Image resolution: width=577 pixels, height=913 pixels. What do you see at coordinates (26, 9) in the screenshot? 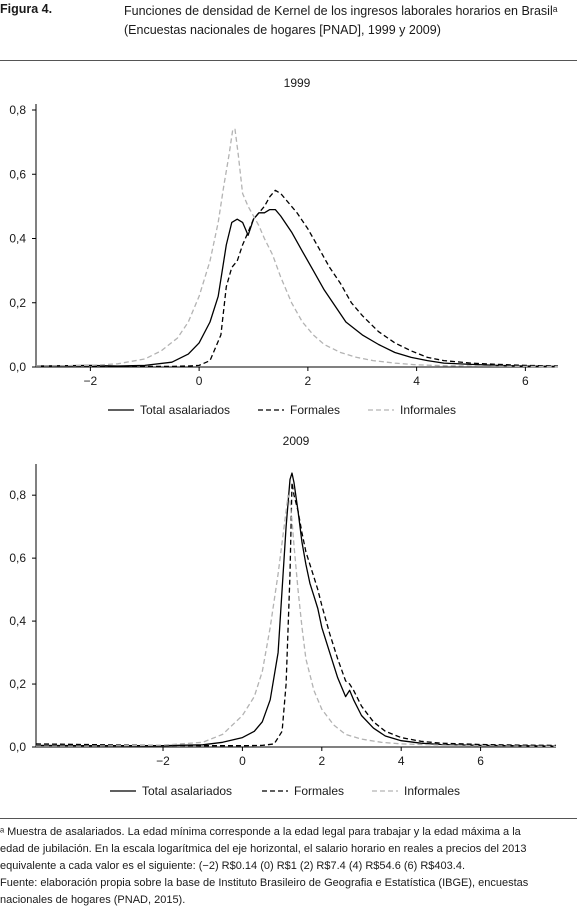
I see `figure-label: Figura 4.` at bounding box center [26, 9].